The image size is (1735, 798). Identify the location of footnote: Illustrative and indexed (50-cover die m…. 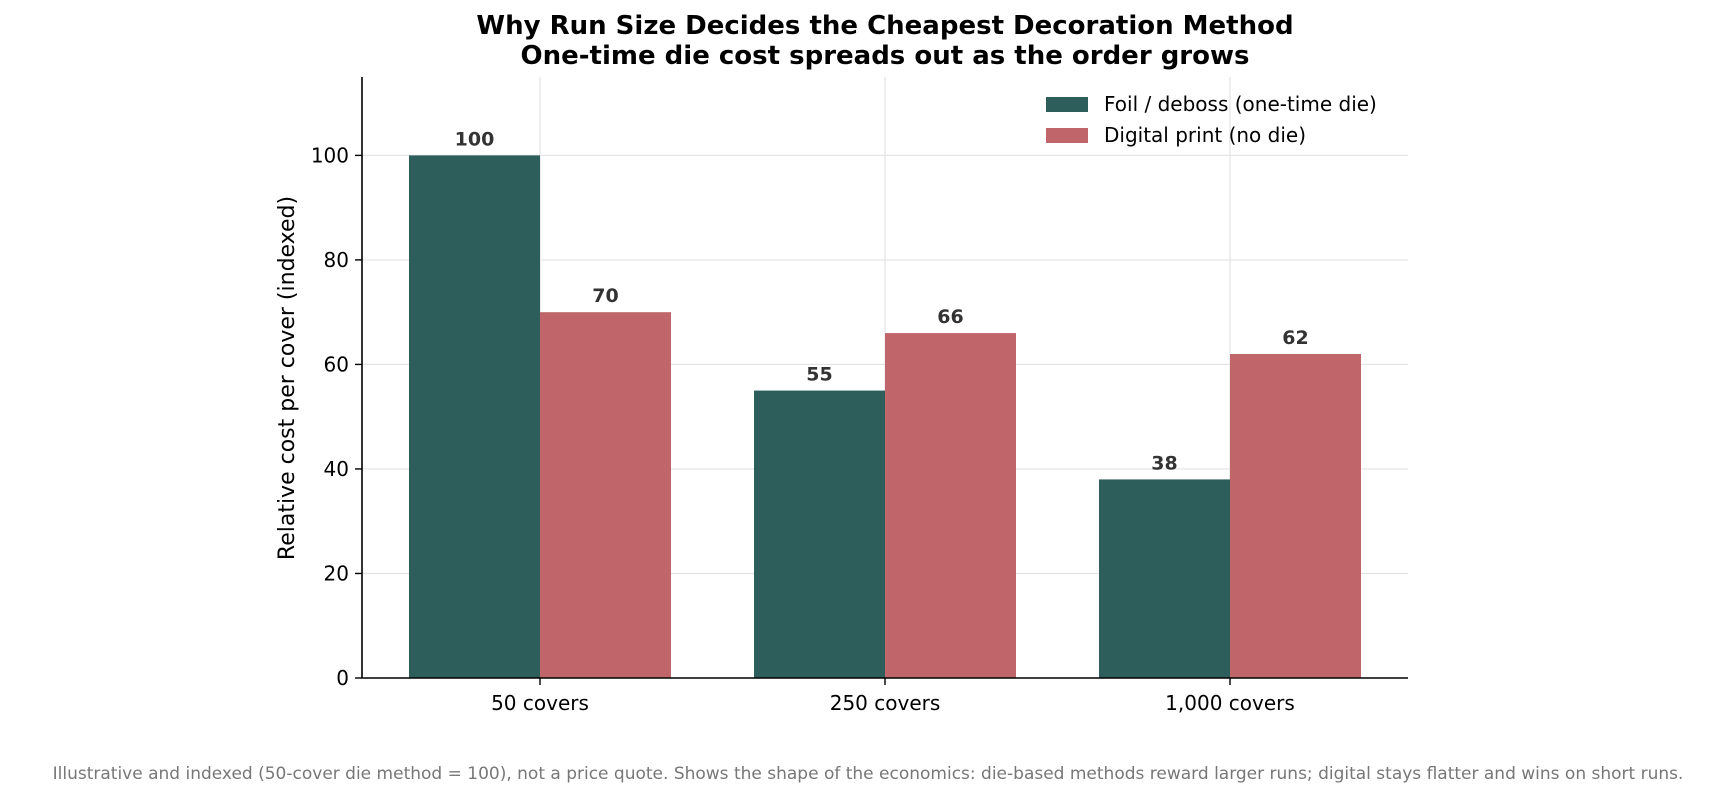
(868, 774).